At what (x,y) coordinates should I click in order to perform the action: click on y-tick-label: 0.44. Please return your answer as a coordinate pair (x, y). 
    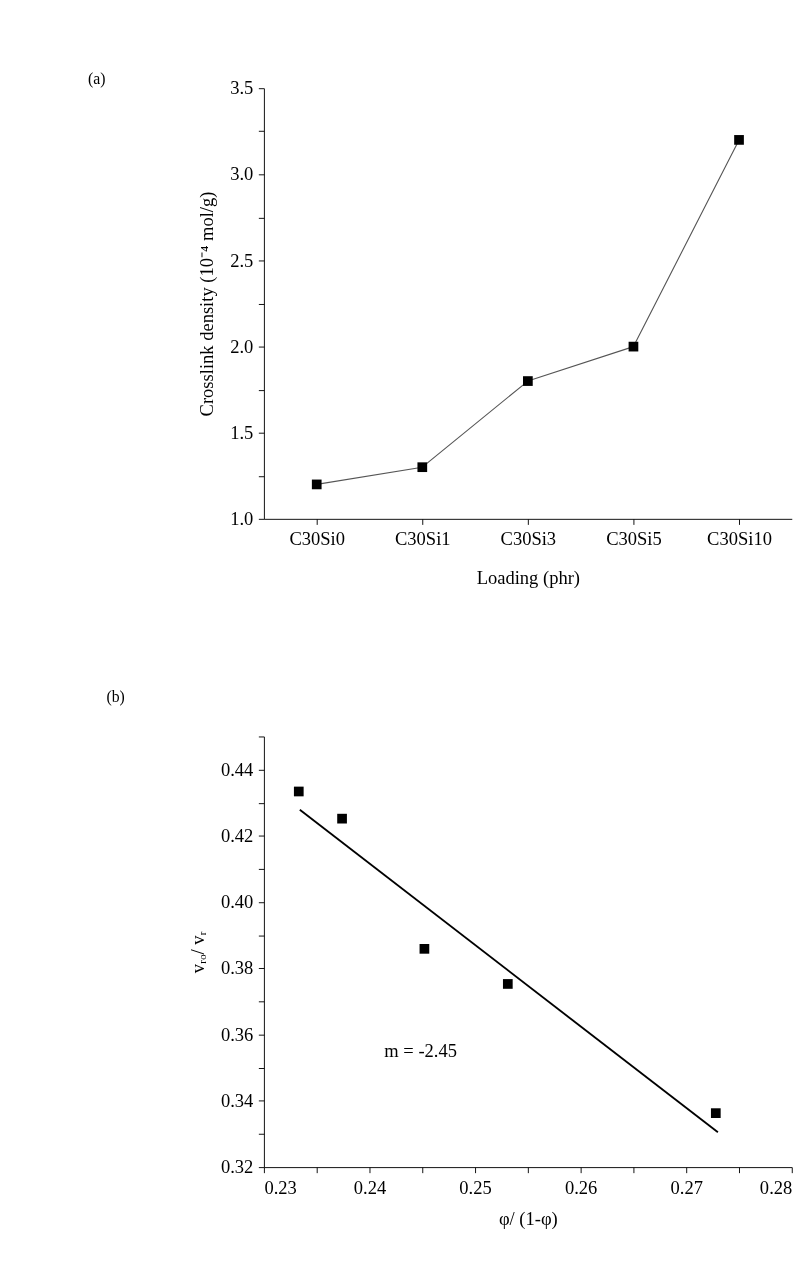
    Looking at the image, I should click on (237, 769).